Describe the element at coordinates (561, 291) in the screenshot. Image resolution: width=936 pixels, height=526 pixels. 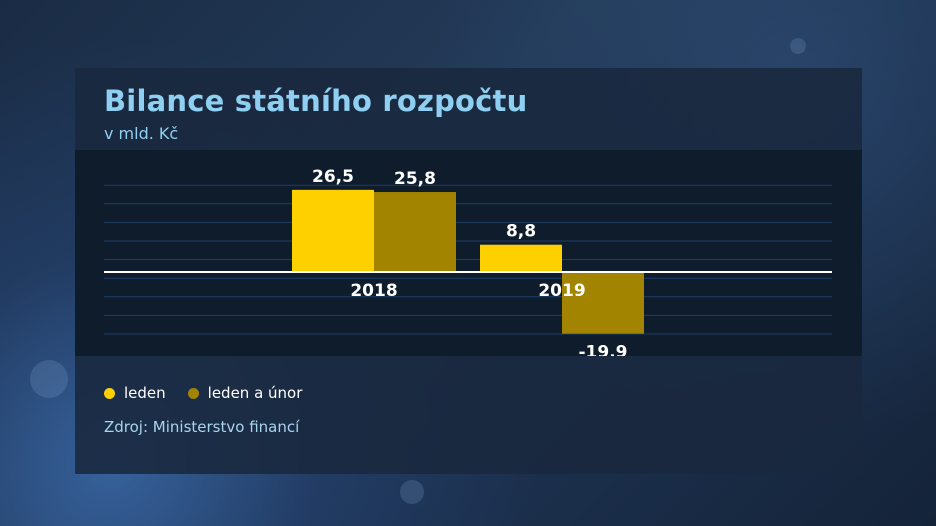
I see `category-label: 2019` at that location.